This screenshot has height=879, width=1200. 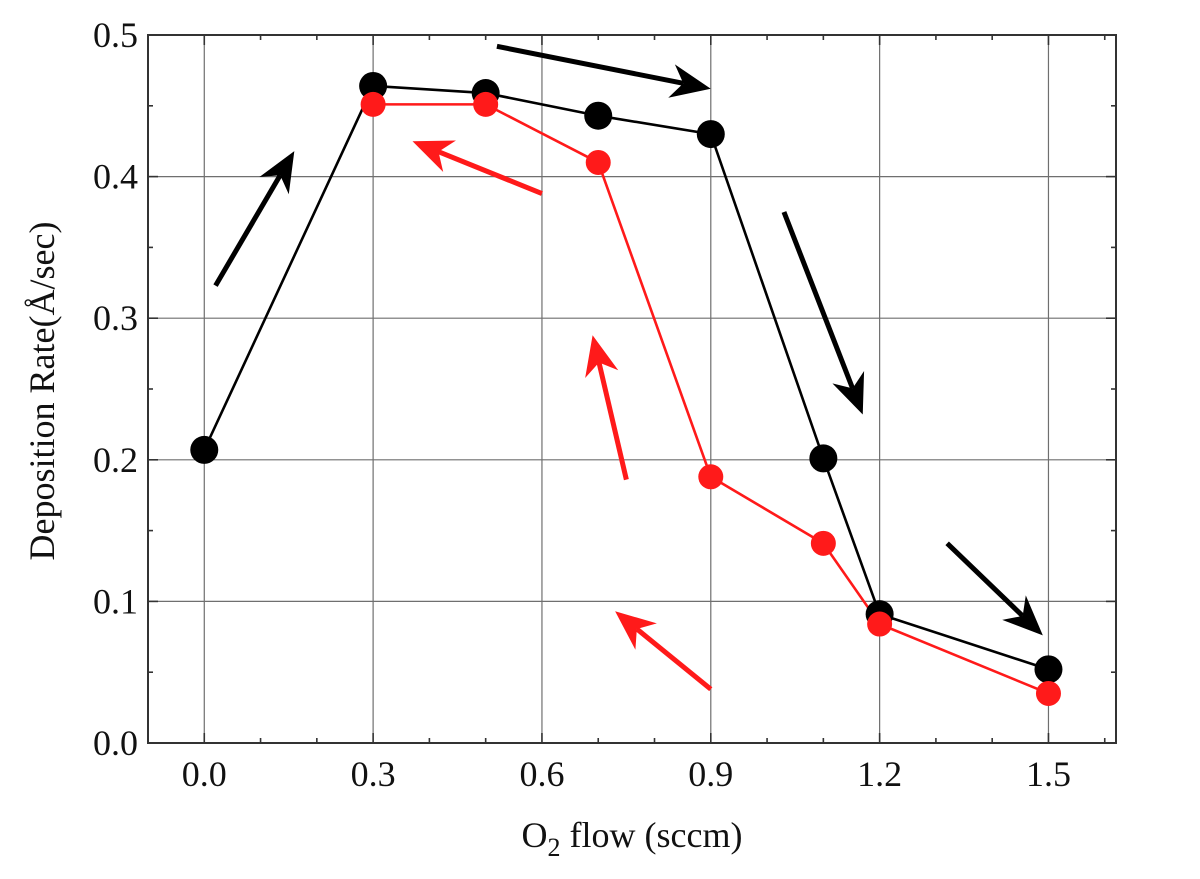 What do you see at coordinates (115, 177) in the screenshot?
I see `y-tick-label: 0.4` at bounding box center [115, 177].